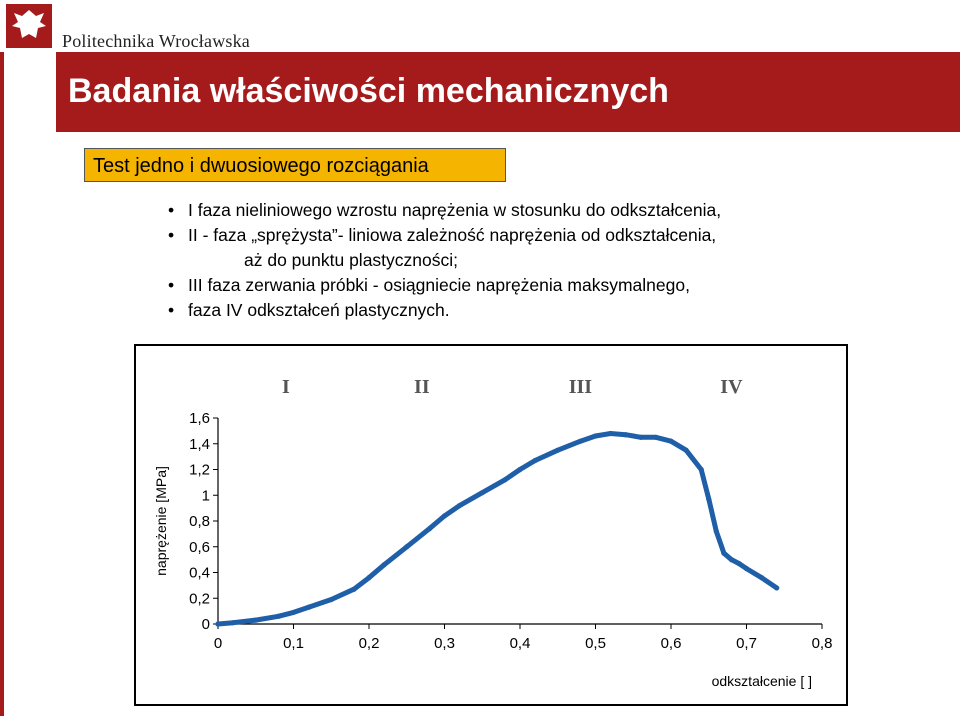 This screenshot has height=716, width=960. What do you see at coordinates (199, 521) in the screenshot?
I see `y-tick-label: 0,8` at bounding box center [199, 521].